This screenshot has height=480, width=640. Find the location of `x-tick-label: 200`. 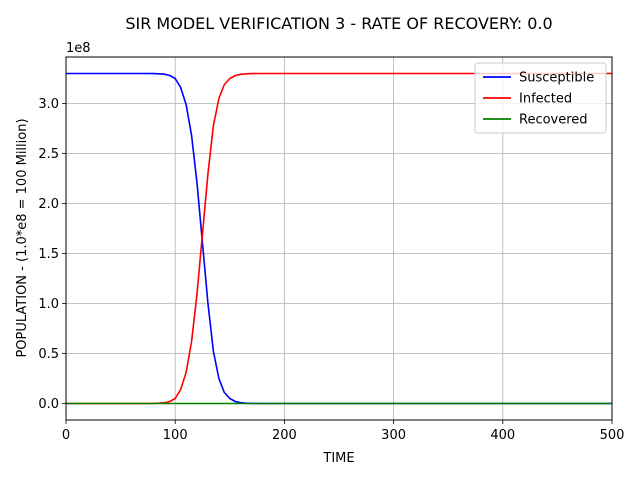

x-tick-label: 200 is located at coordinates (284, 435).